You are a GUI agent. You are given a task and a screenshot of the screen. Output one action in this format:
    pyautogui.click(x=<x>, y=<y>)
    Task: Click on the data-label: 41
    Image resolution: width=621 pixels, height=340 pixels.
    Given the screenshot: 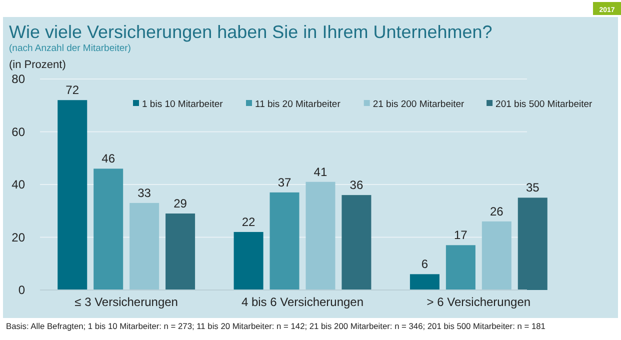 What is the action you would take?
    pyautogui.click(x=321, y=171)
    